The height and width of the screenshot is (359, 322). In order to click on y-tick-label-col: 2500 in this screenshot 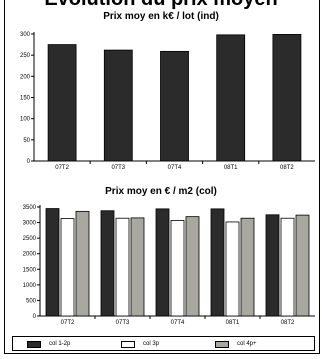, I will do `click(30, 239)`.